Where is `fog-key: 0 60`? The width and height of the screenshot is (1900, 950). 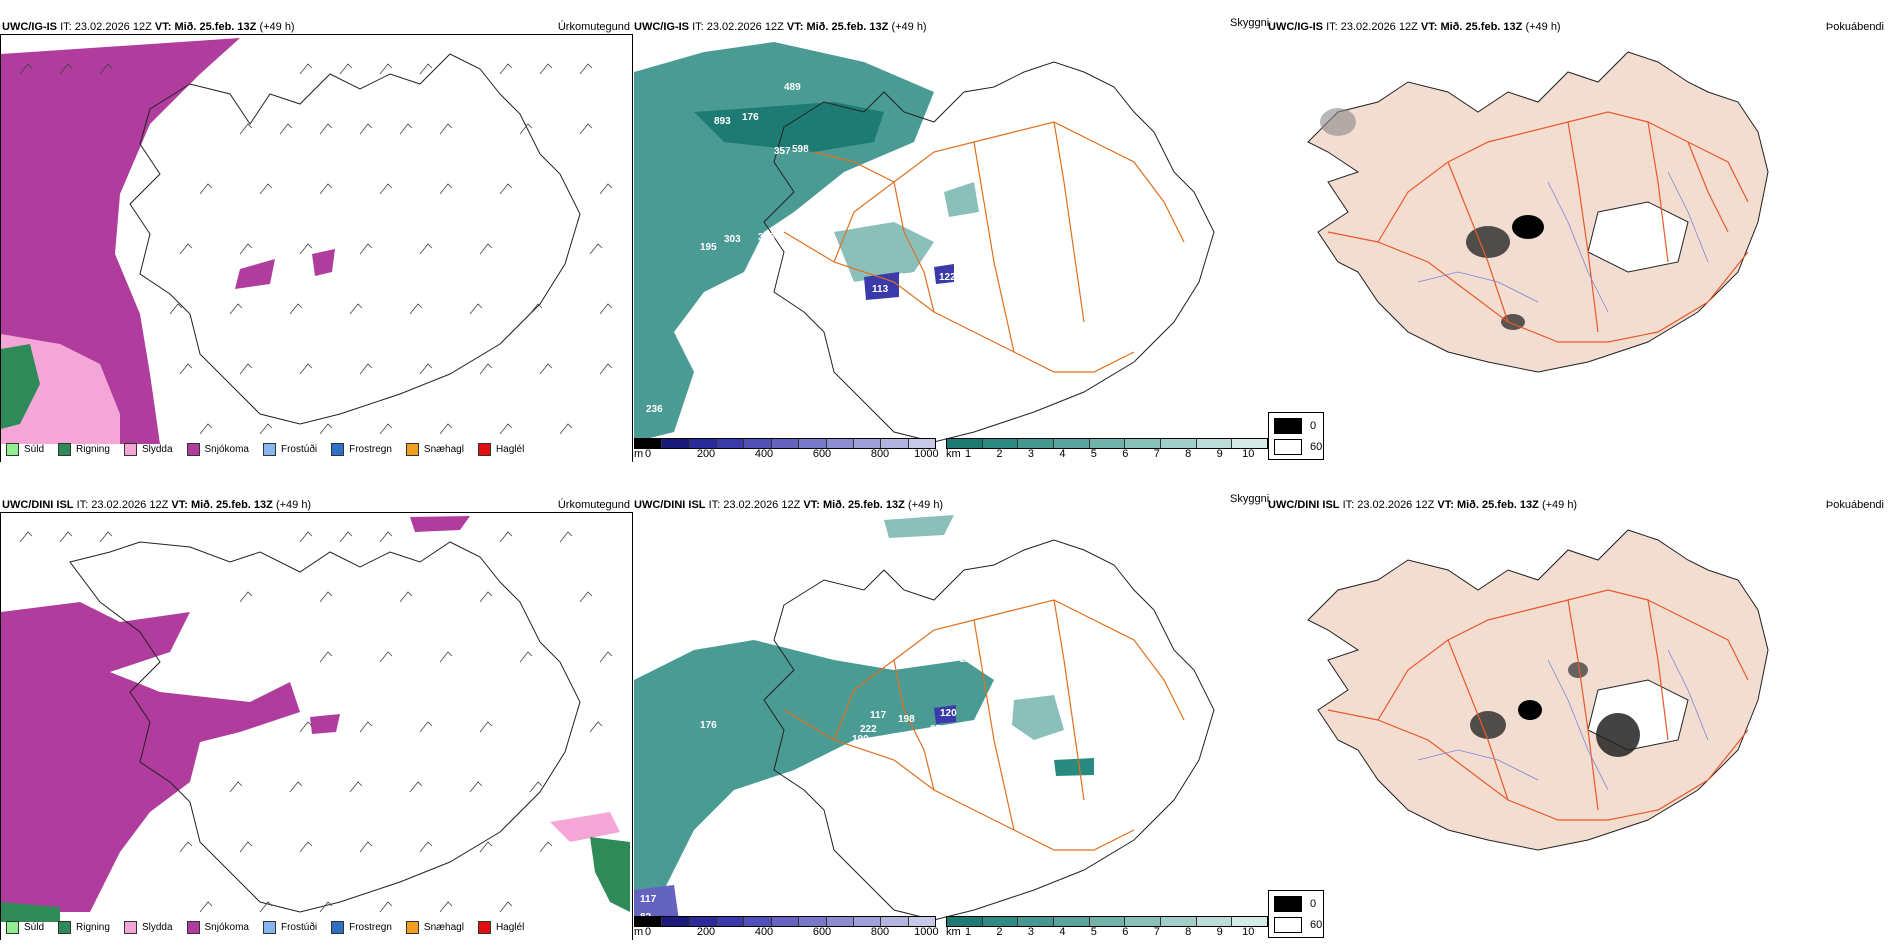 fog-key: 0 60 is located at coordinates (1296, 914).